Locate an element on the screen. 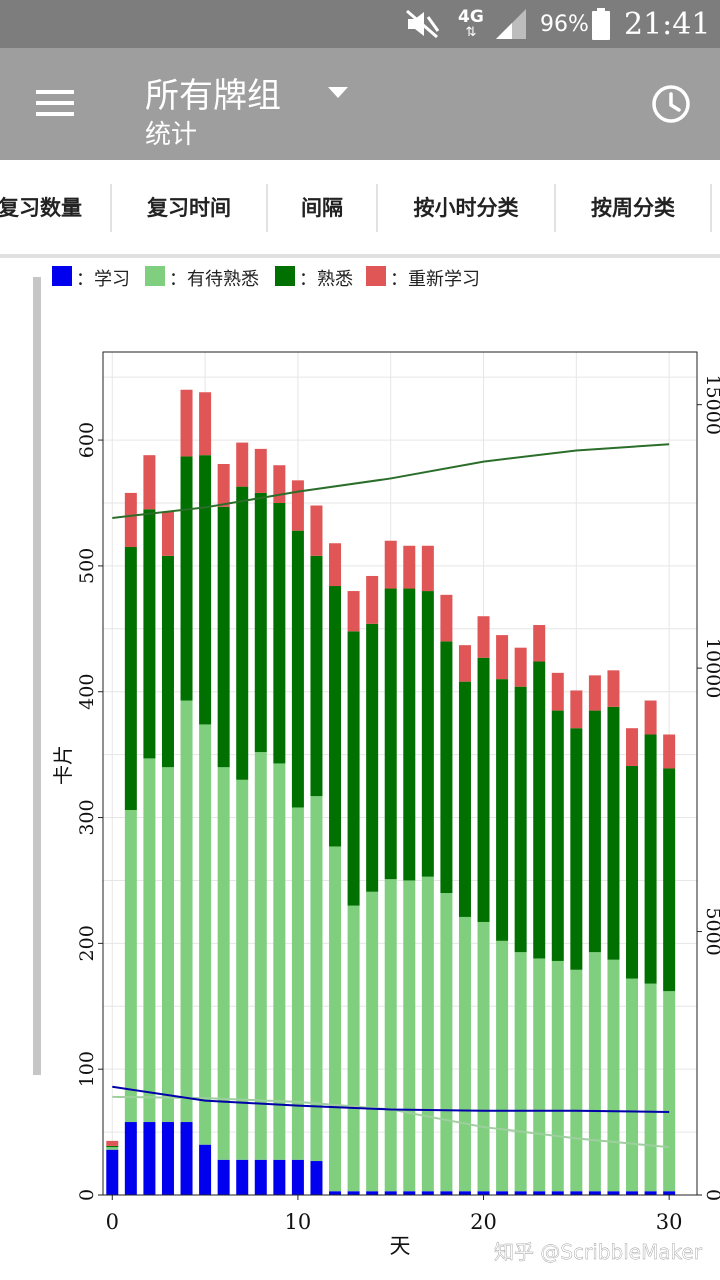 This screenshot has height=1280, width=720. y-tick-label: 500 is located at coordinates (87, 566).